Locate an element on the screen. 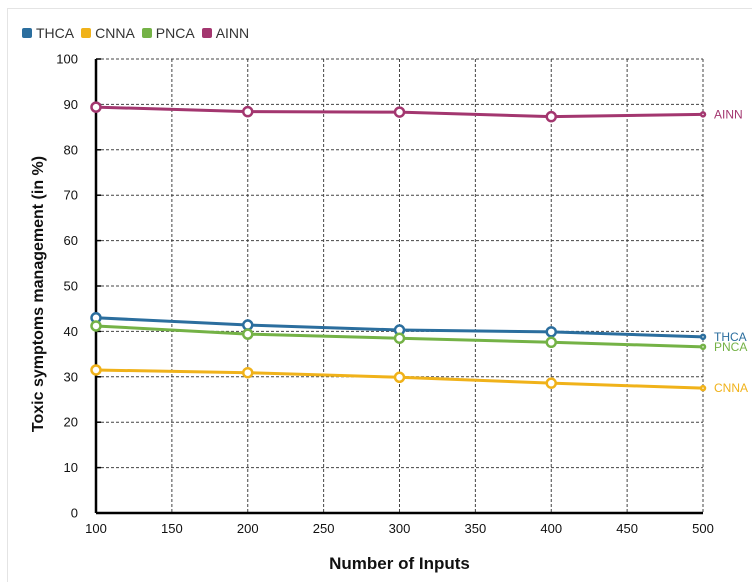 This screenshot has height=582, width=752. legend-swatch-ainn is located at coordinates (206, 33).